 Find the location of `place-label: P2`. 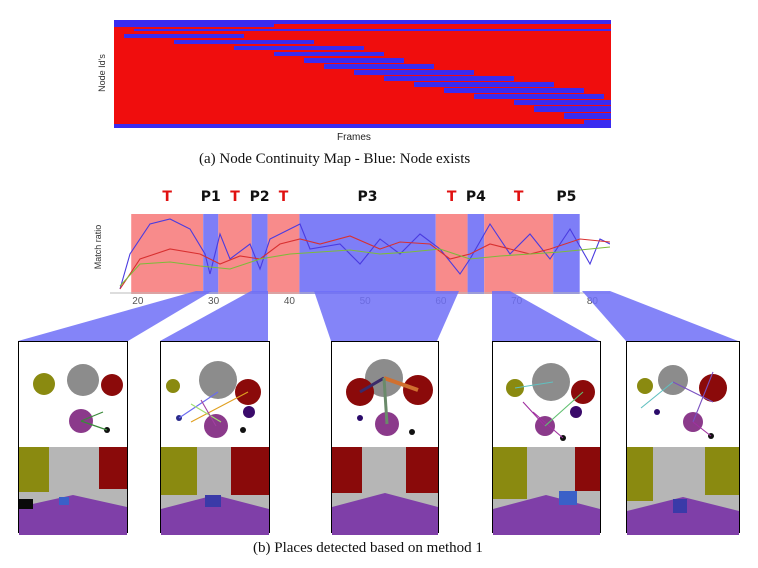

place-label: P2 is located at coordinates (259, 197).